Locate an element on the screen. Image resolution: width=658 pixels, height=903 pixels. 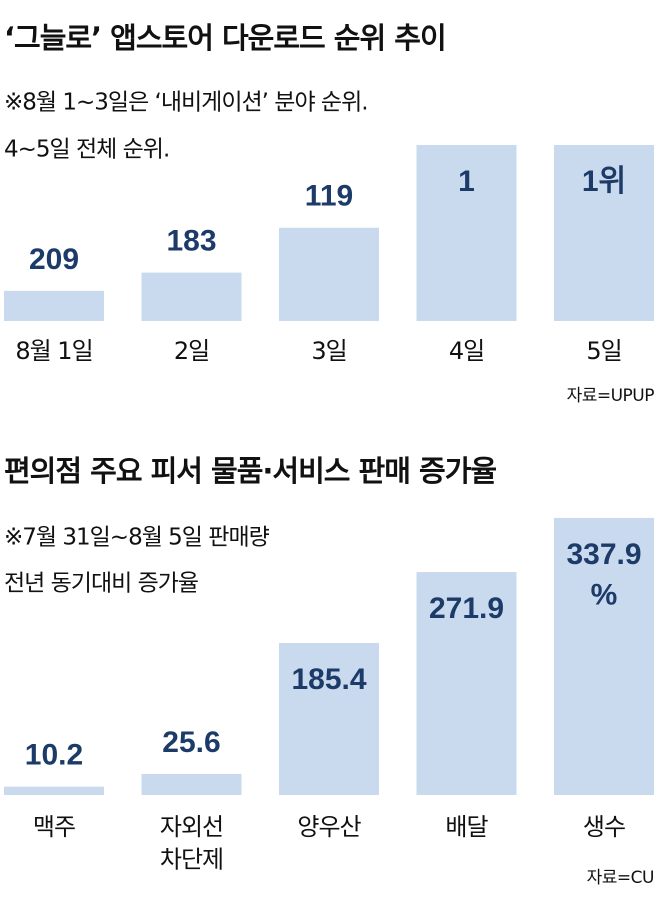
value-label: 10.2 is located at coordinates (54, 755).